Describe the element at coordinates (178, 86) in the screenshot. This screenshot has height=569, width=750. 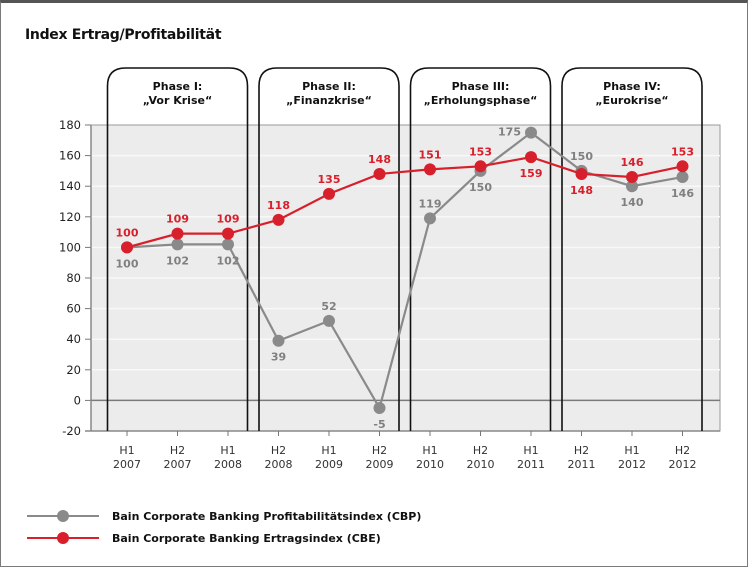
I see `phase-title: Phase I:` at that location.